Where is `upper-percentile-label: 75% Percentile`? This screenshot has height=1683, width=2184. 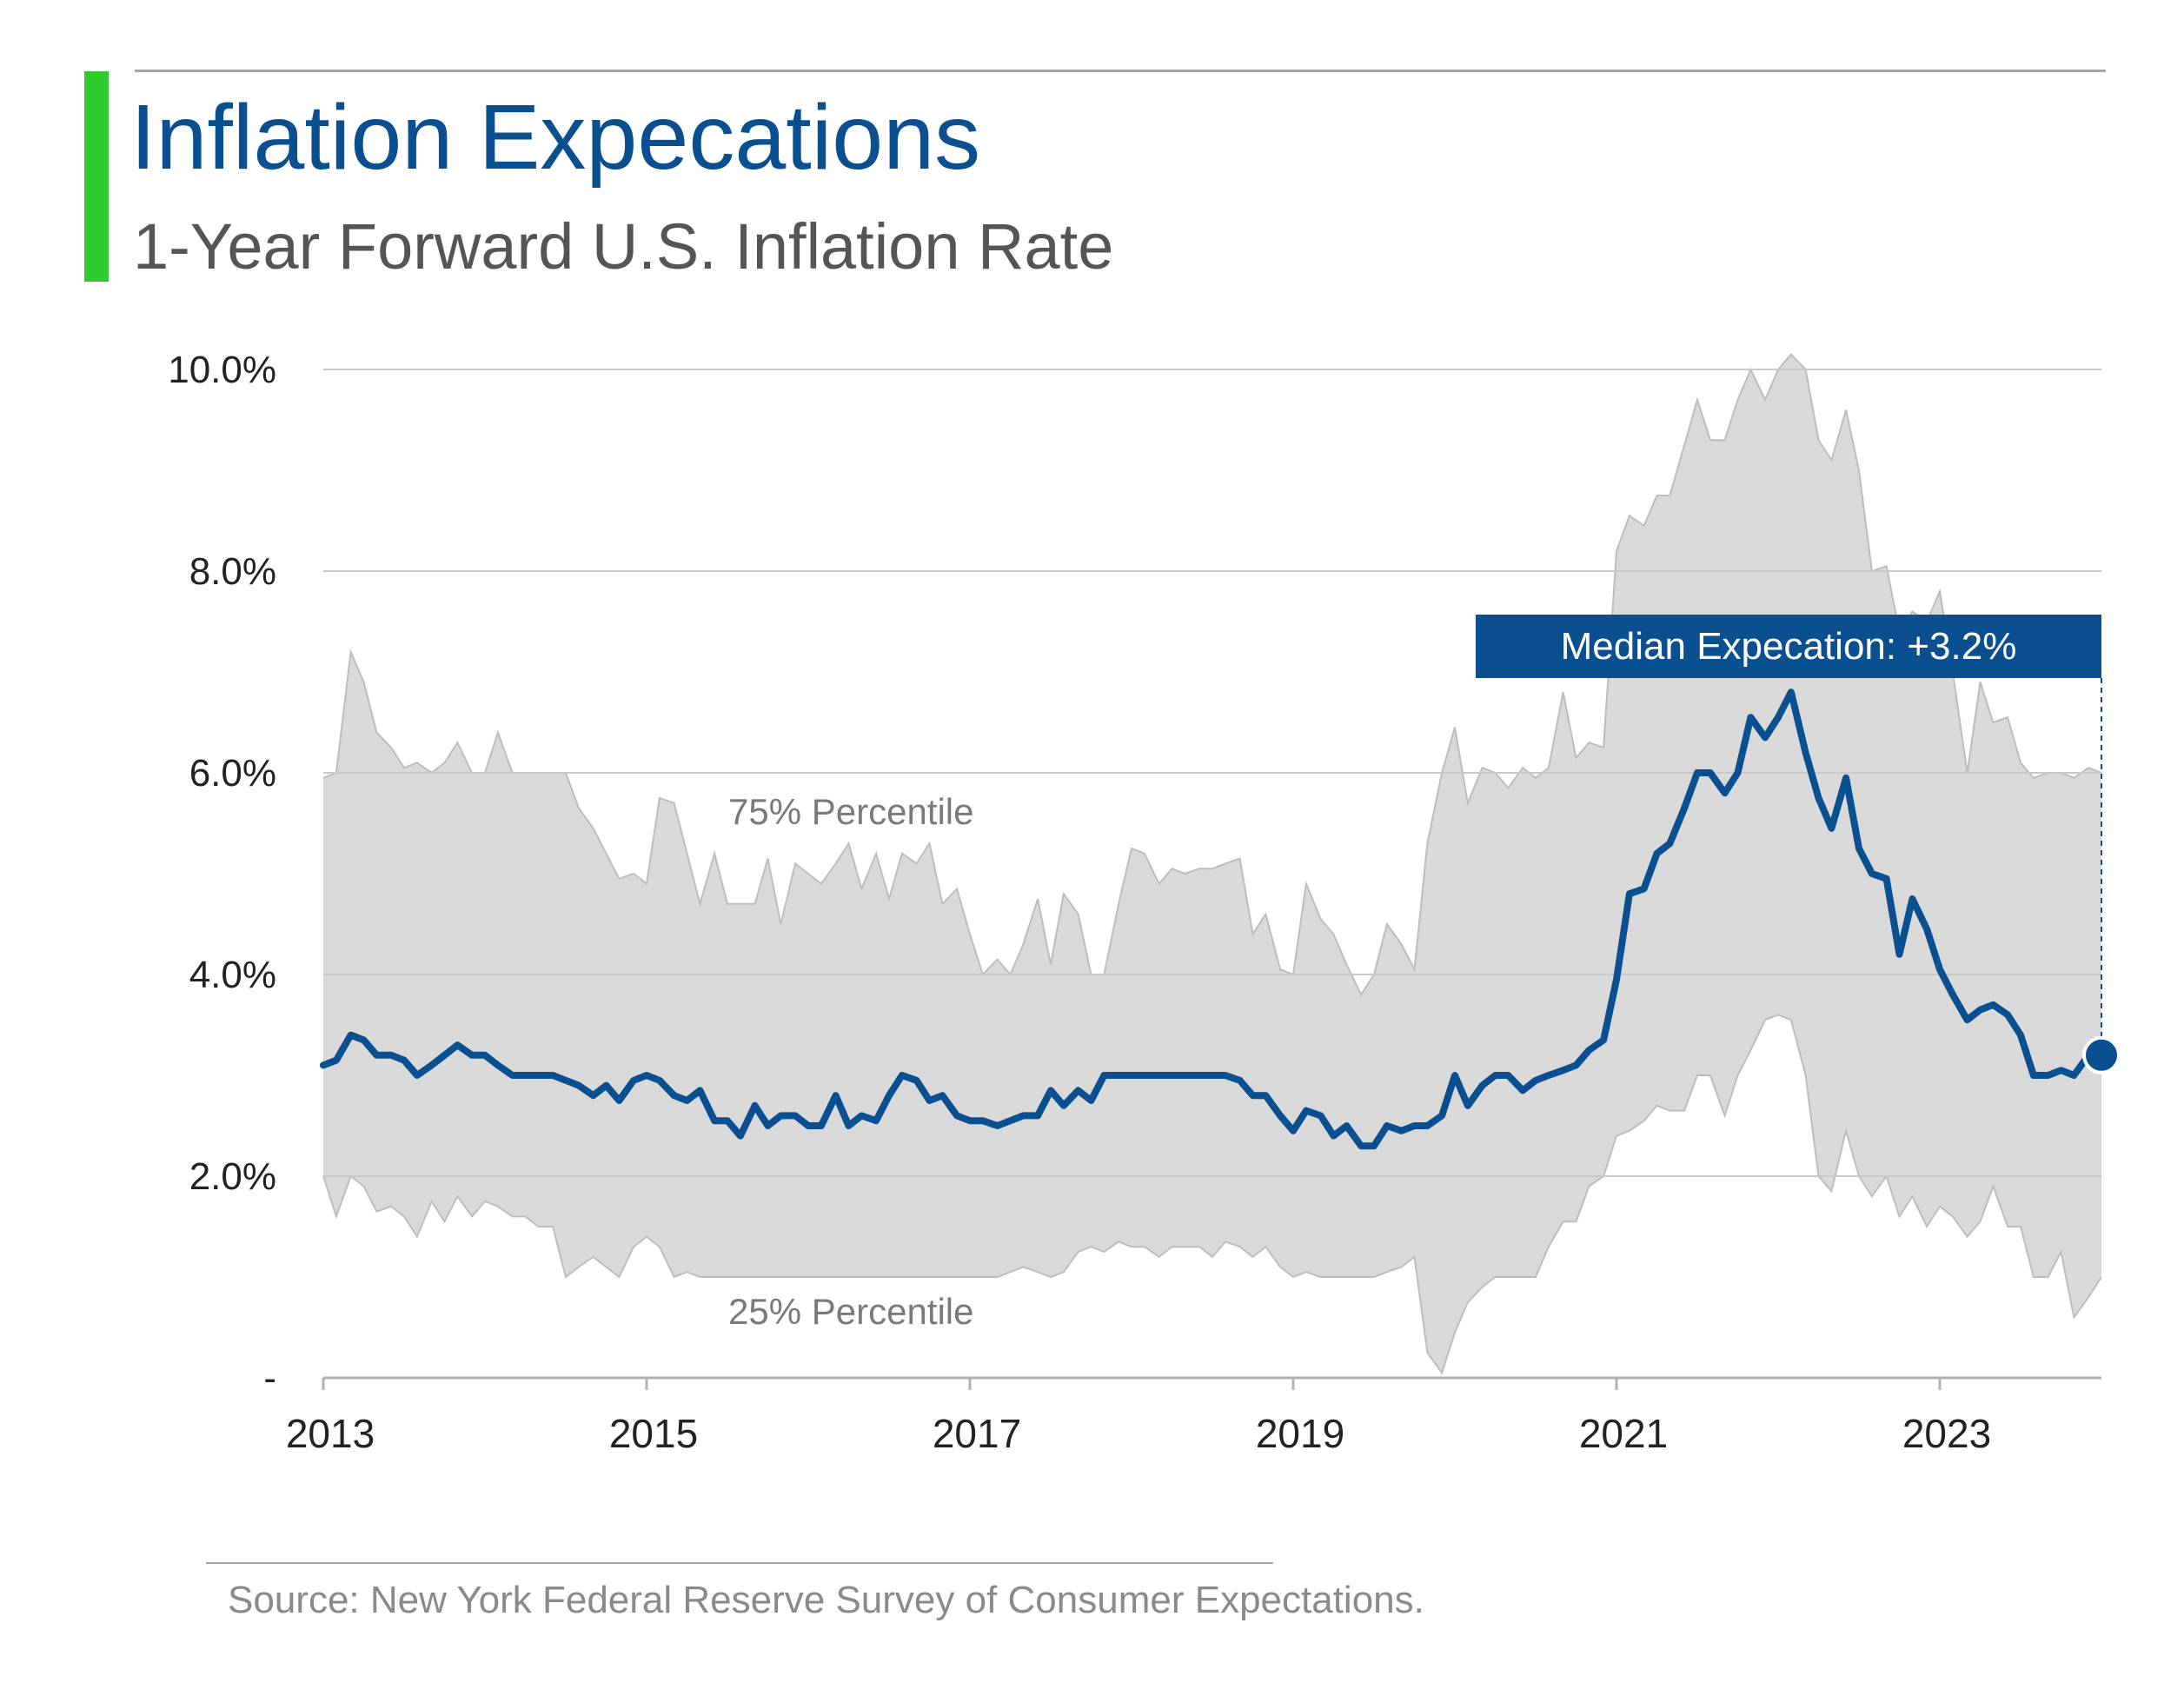 upper-percentile-label: 75% Percentile is located at coordinates (851, 811).